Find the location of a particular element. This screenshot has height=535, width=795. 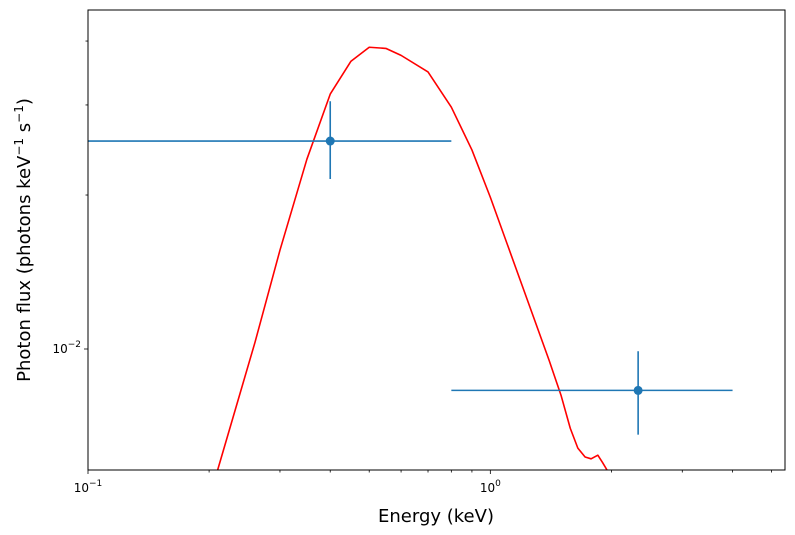

y-tick-label: 10−2 is located at coordinates (66, 348).